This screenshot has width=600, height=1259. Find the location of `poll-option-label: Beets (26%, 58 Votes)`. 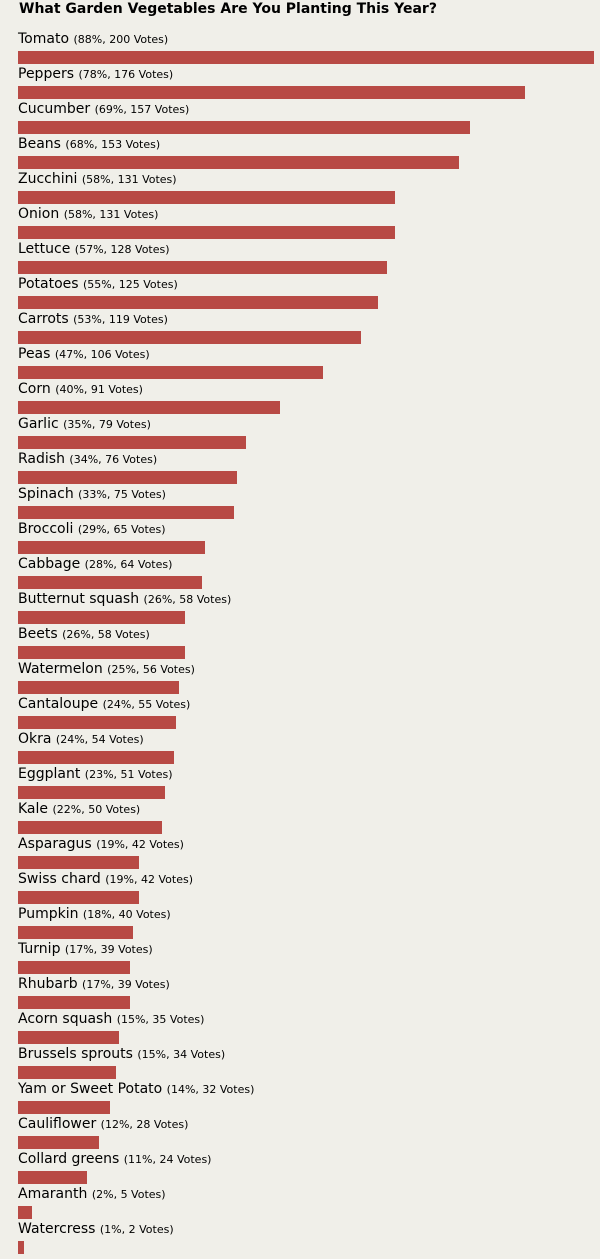

poll-option-label: Beets (26%, 58 Votes) is located at coordinates (84, 634).